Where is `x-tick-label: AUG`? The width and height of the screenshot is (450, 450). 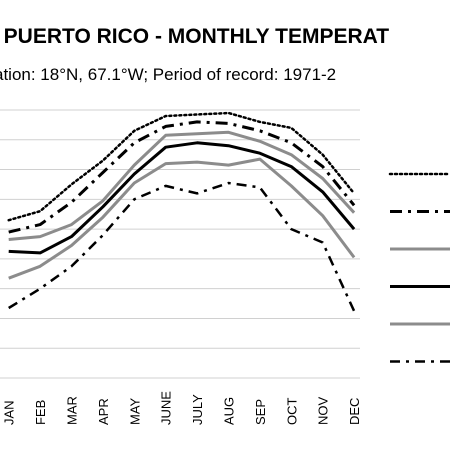 x-tick-label: AUG is located at coordinates (229, 411).